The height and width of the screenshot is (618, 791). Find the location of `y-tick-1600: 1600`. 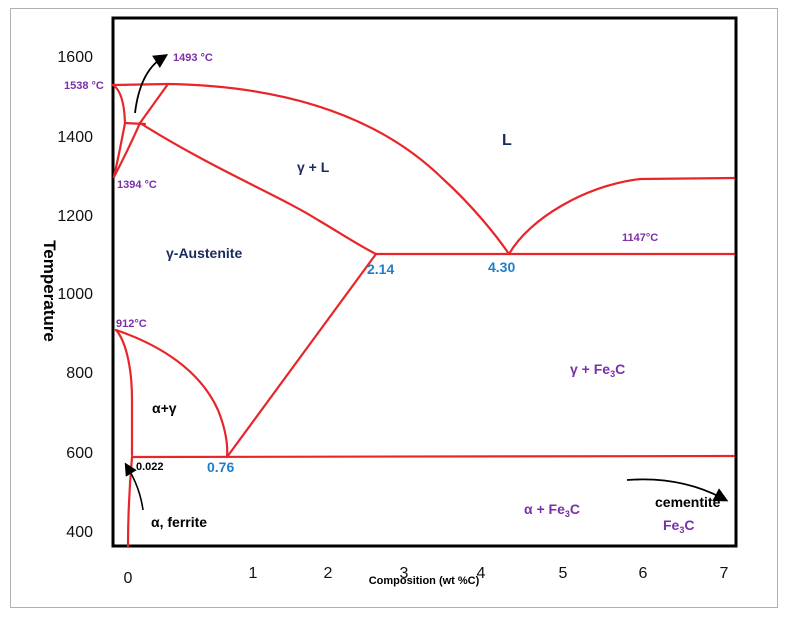

y-tick-1600: 1600 is located at coordinates (75, 57).